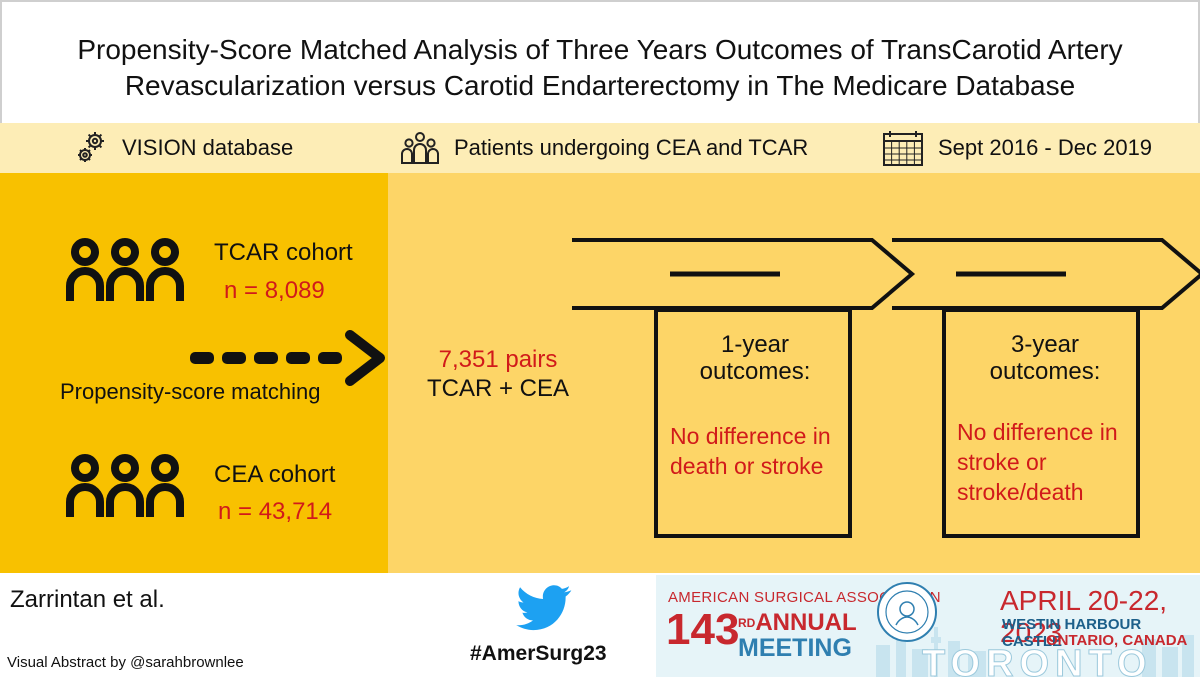 Image resolution: width=1200 pixels, height=677 pixels. I want to click on three-year-outcomes-title: 3-year outcomes:, so click(1045, 358).